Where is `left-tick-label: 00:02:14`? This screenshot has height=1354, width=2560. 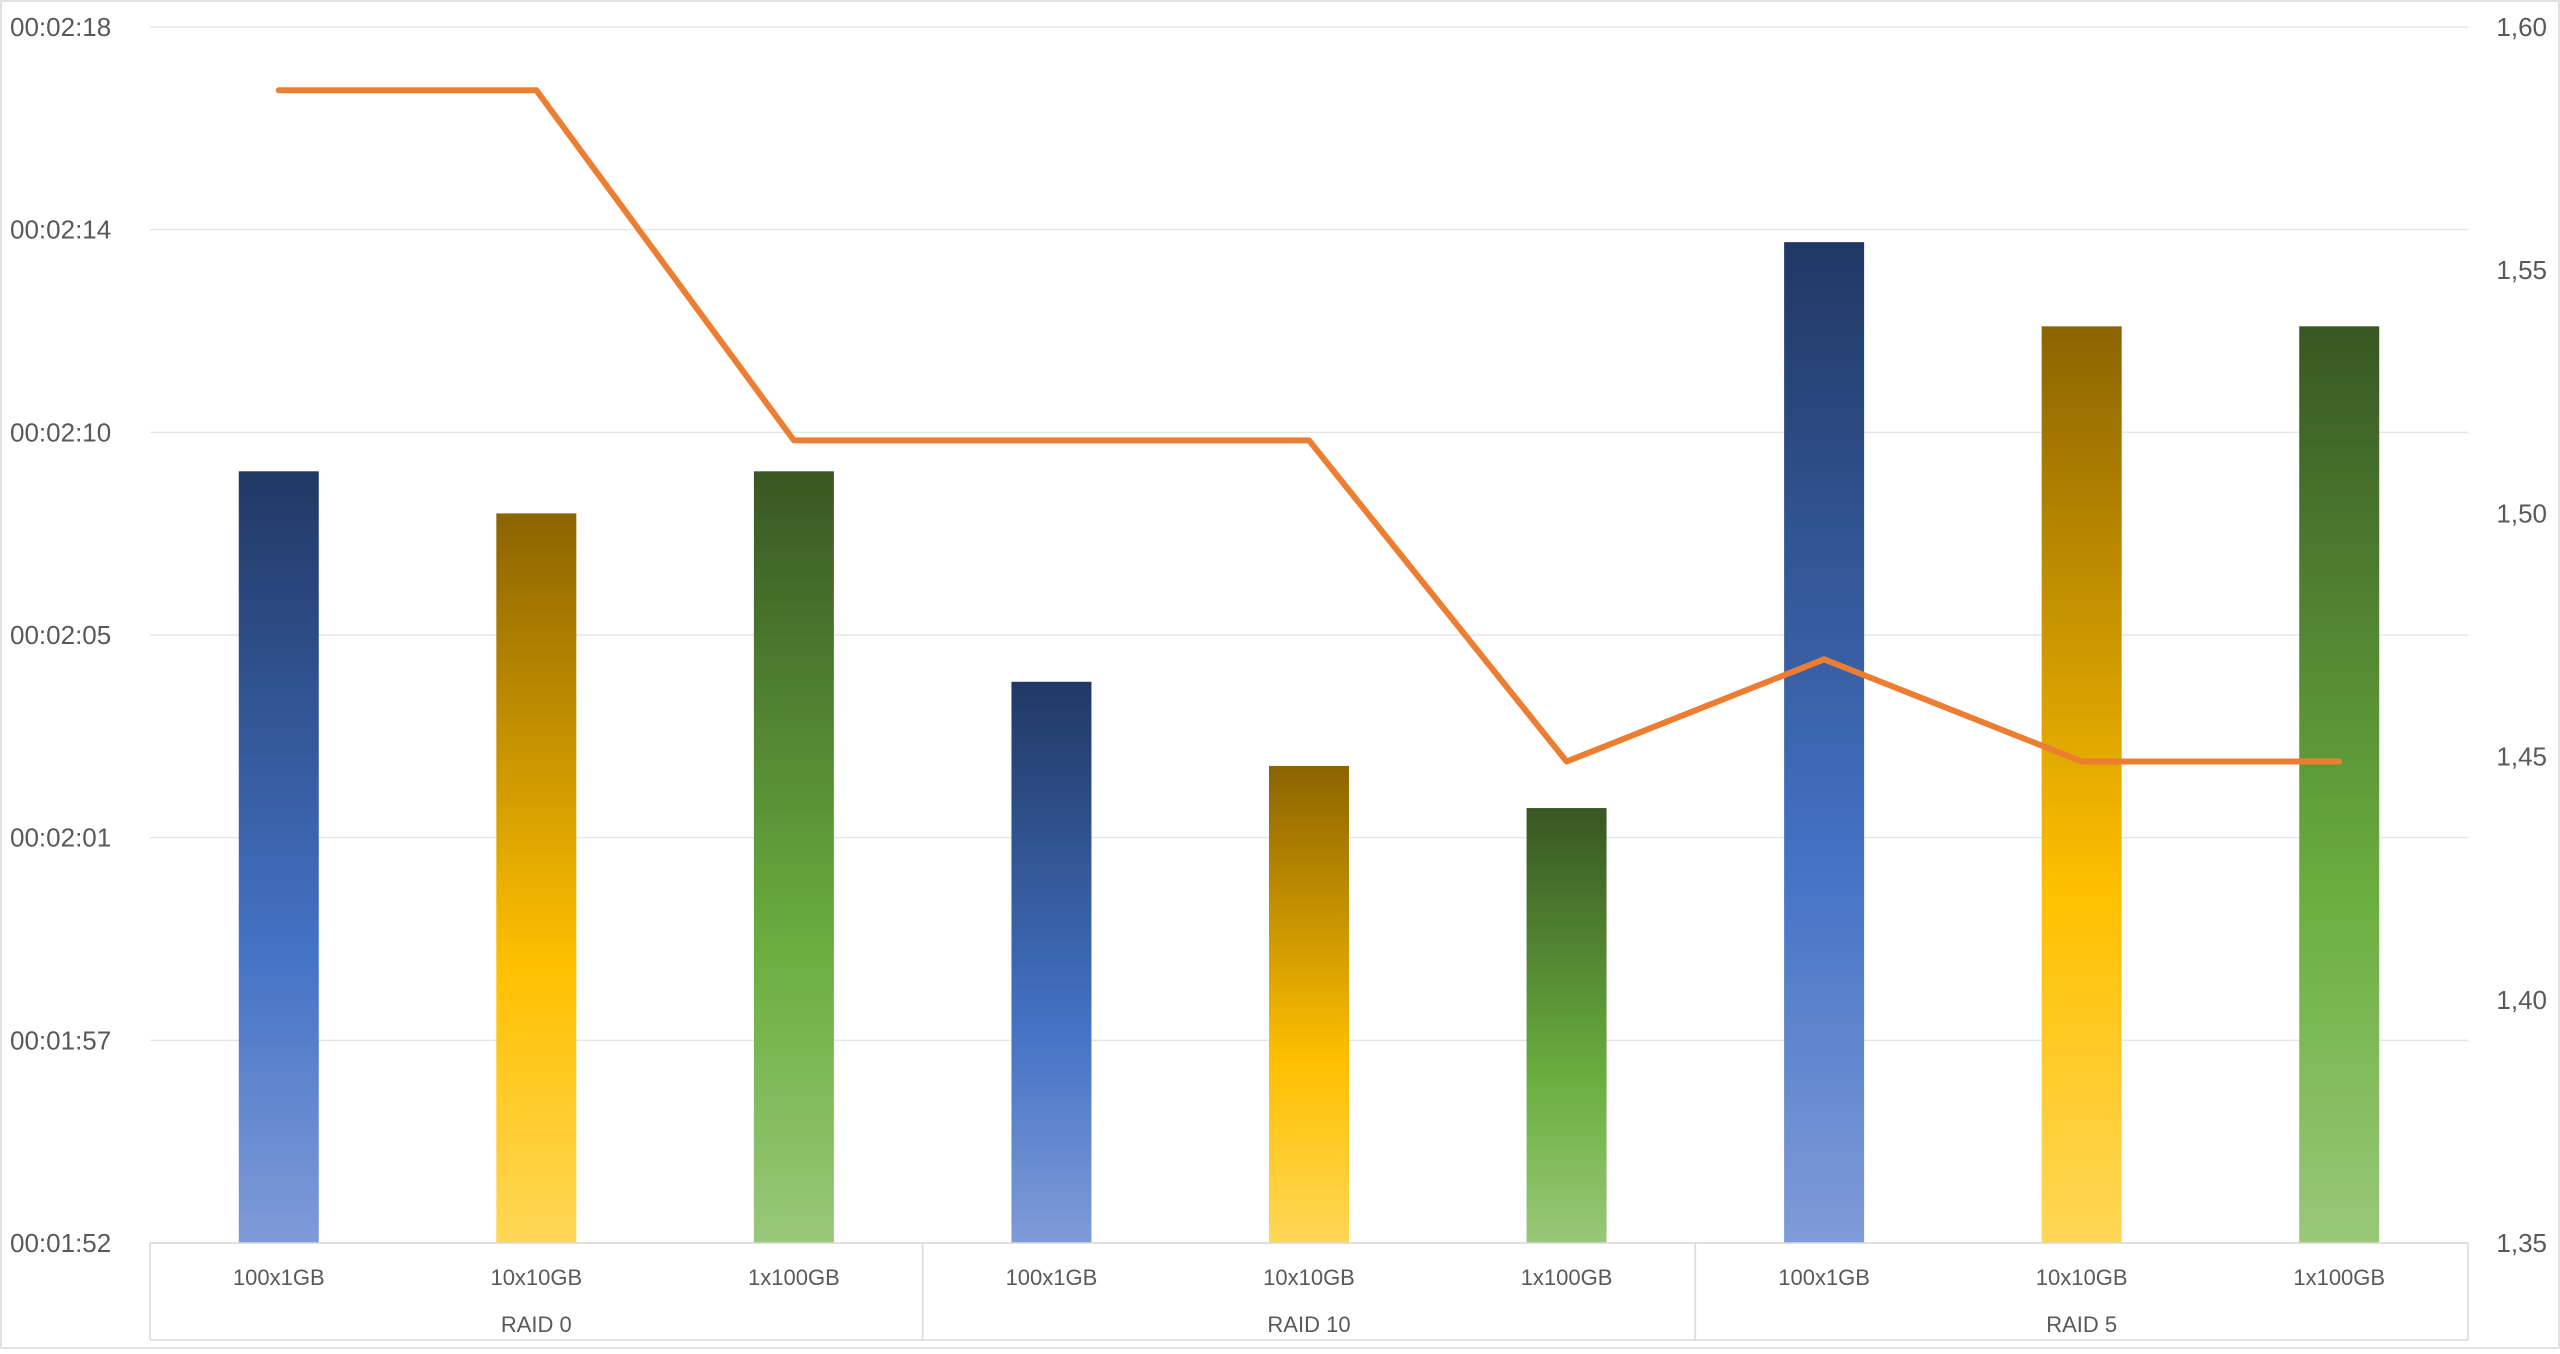 left-tick-label: 00:02:14 is located at coordinates (60, 230).